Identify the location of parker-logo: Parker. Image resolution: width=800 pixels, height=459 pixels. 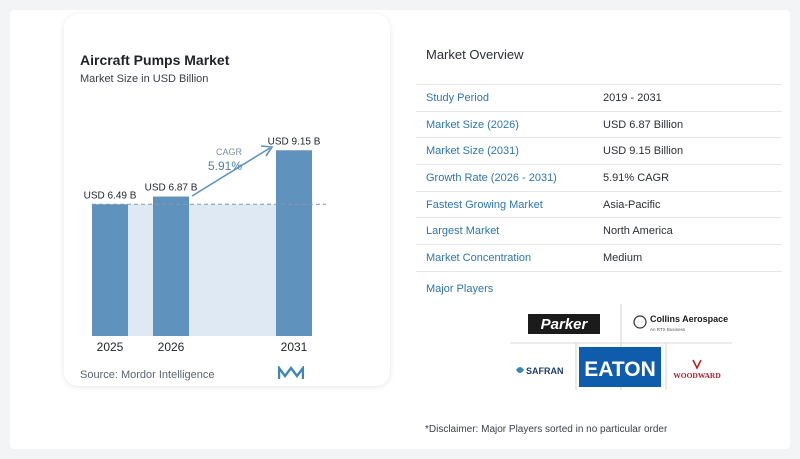
(564, 324).